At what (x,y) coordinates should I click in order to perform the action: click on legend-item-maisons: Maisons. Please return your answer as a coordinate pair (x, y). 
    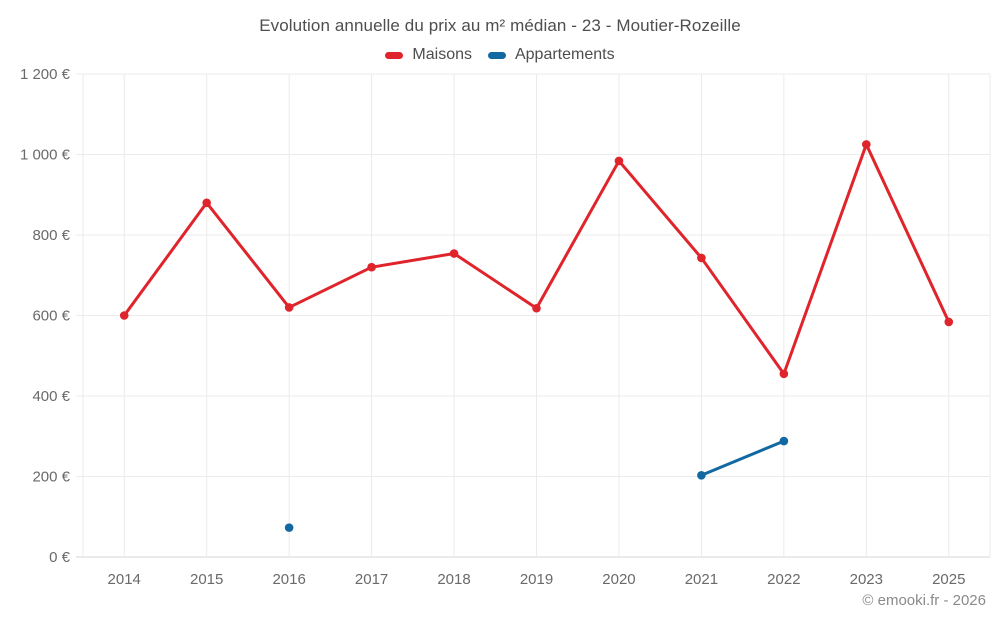
    Looking at the image, I should click on (428, 55).